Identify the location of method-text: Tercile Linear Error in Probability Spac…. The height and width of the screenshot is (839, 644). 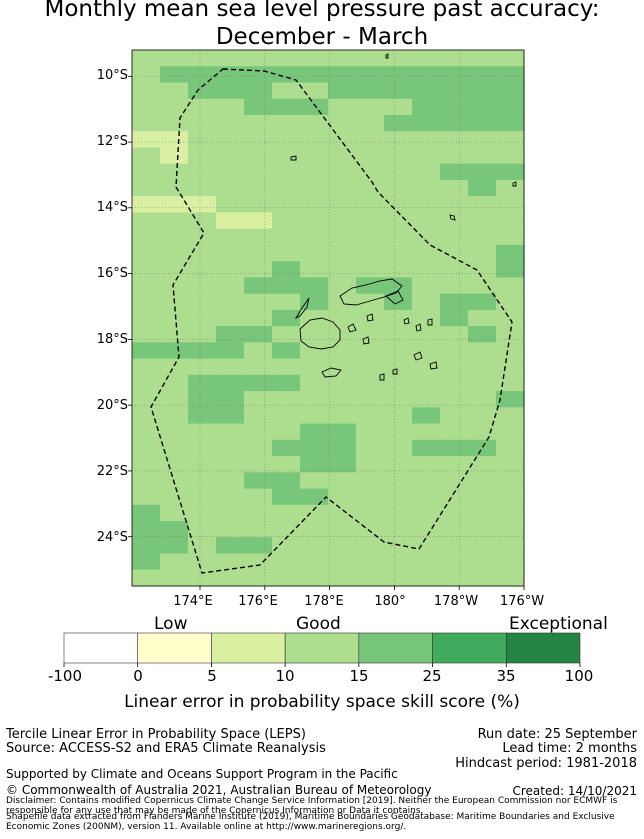
(156, 734).